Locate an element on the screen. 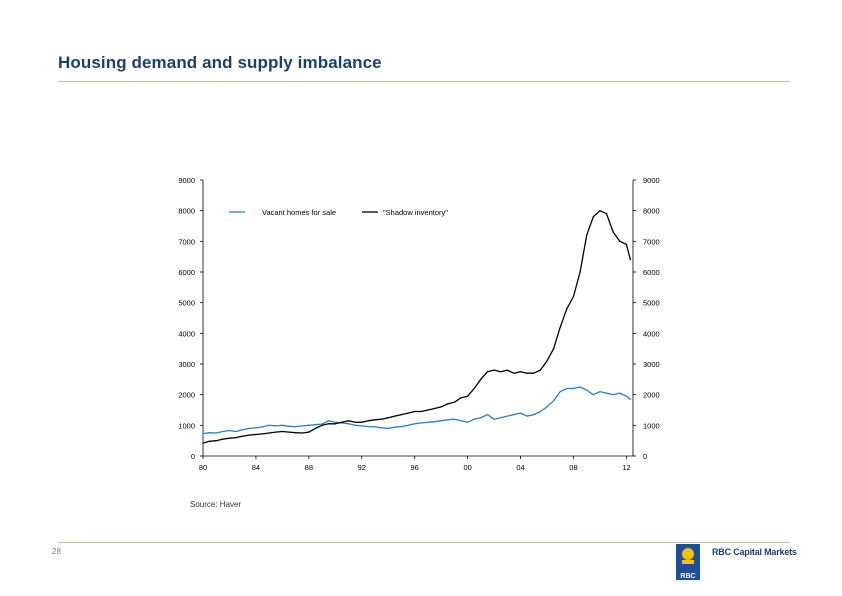 The height and width of the screenshot is (596, 842). y-tick-label-right: 8000 is located at coordinates (651, 211).